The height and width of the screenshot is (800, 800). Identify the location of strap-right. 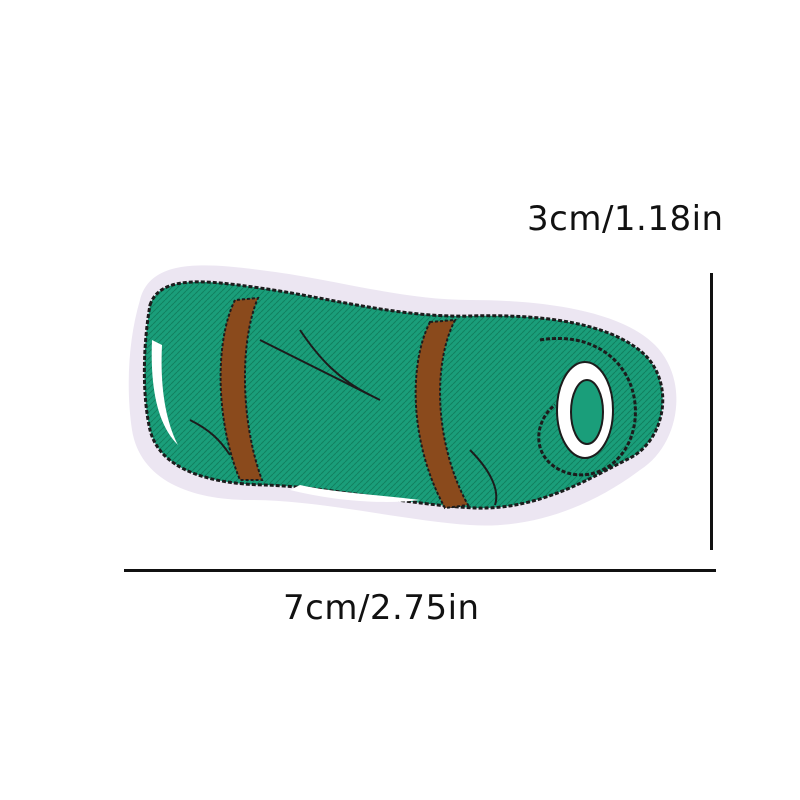
(442, 414).